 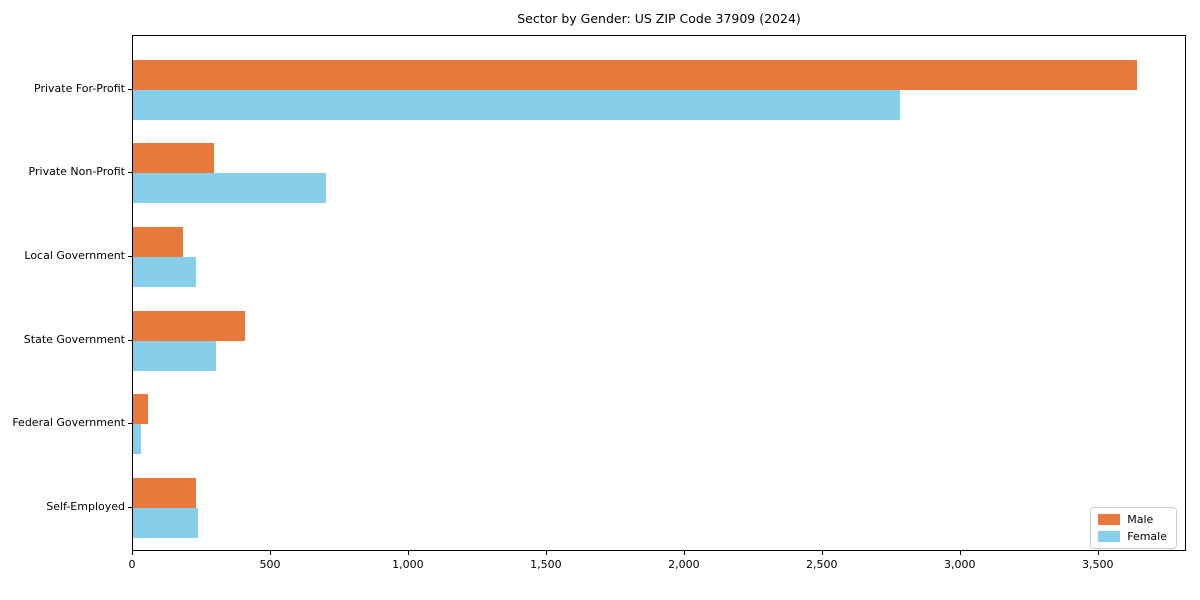 What do you see at coordinates (822, 564) in the screenshot?
I see `x-tick-label: 2,500` at bounding box center [822, 564].